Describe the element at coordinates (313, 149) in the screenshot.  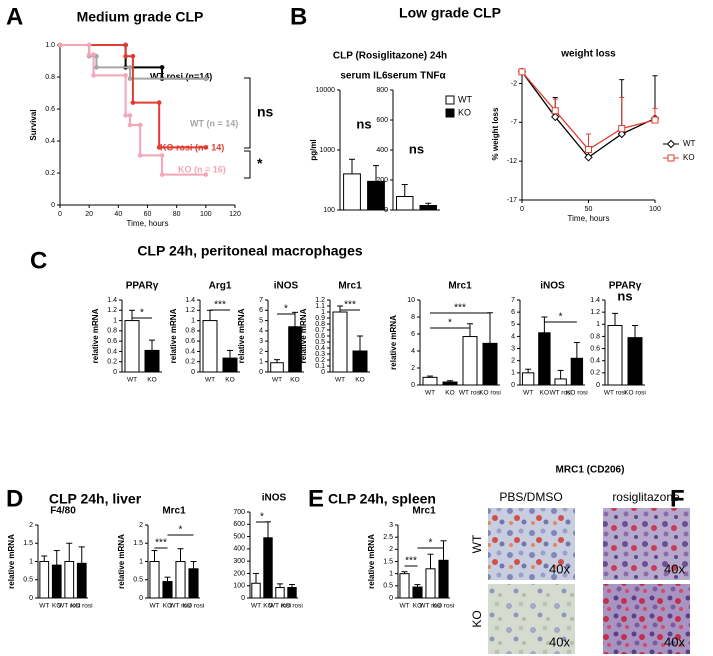
I see `y-axis-label: pg/ml` at that location.